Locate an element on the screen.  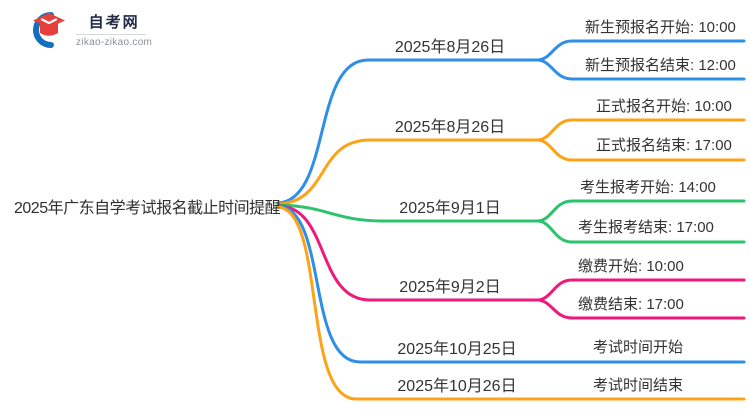
branch-2-trunk-line is located at coordinates (407, 172).